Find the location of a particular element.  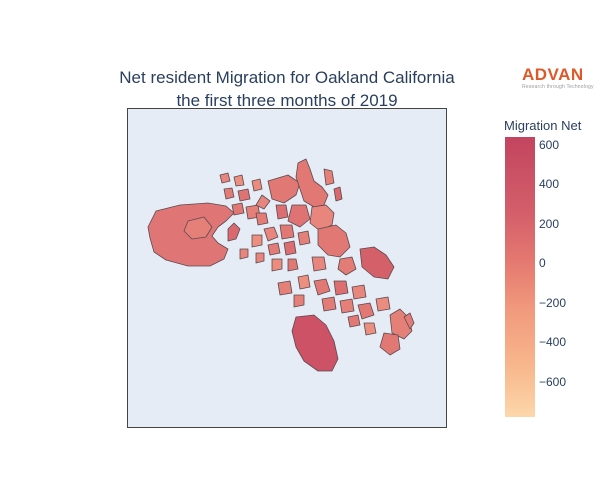

colorbar is located at coordinates (520, 277).